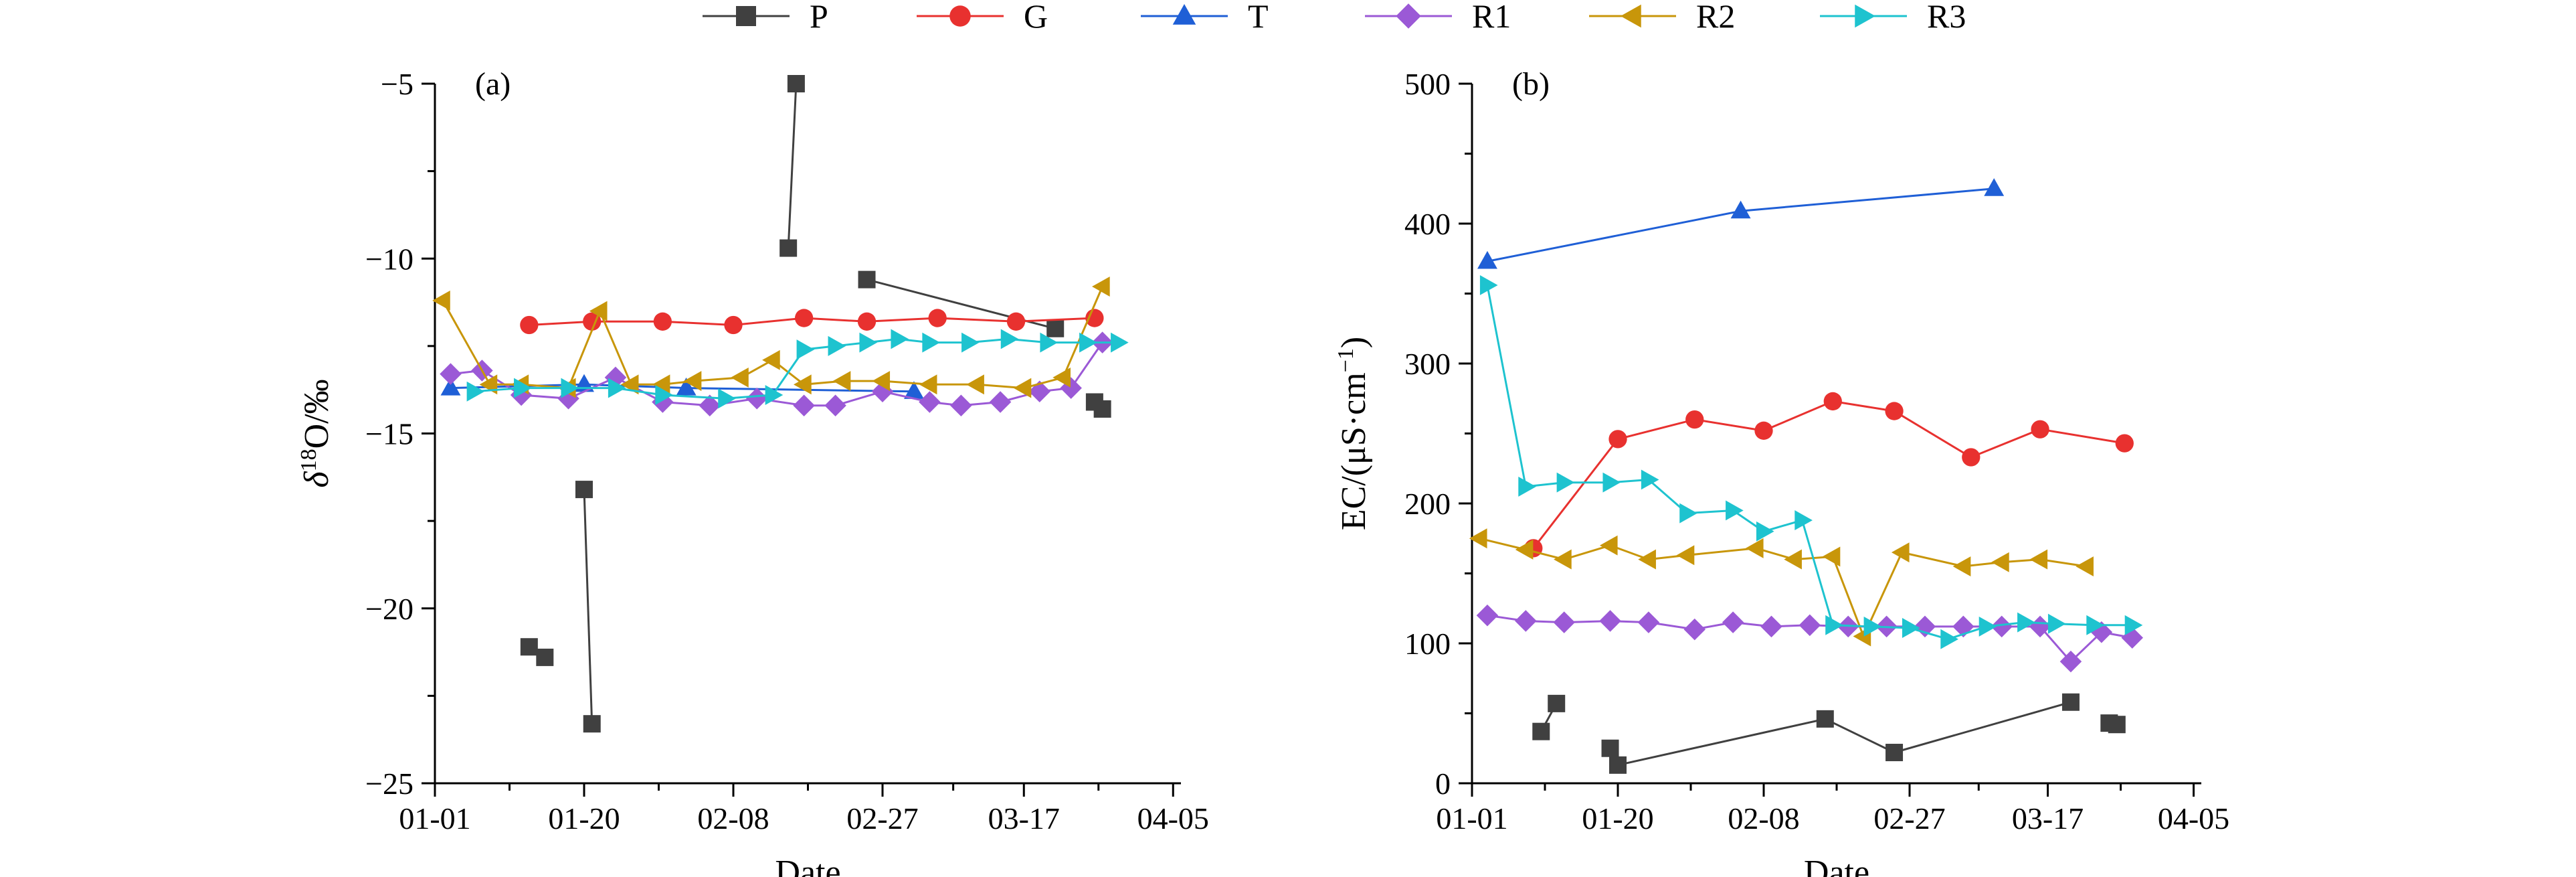 This screenshot has height=877, width=2576. I want to click on x-tick-label: 02-27, so click(882, 818).